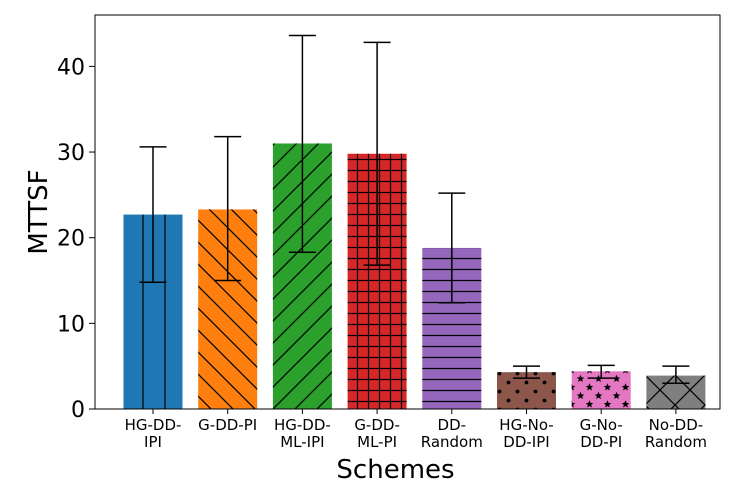 The height and width of the screenshot is (500, 750). Describe the element at coordinates (302, 442) in the screenshot. I see `x-tick-label-line: ML-IPI` at that location.